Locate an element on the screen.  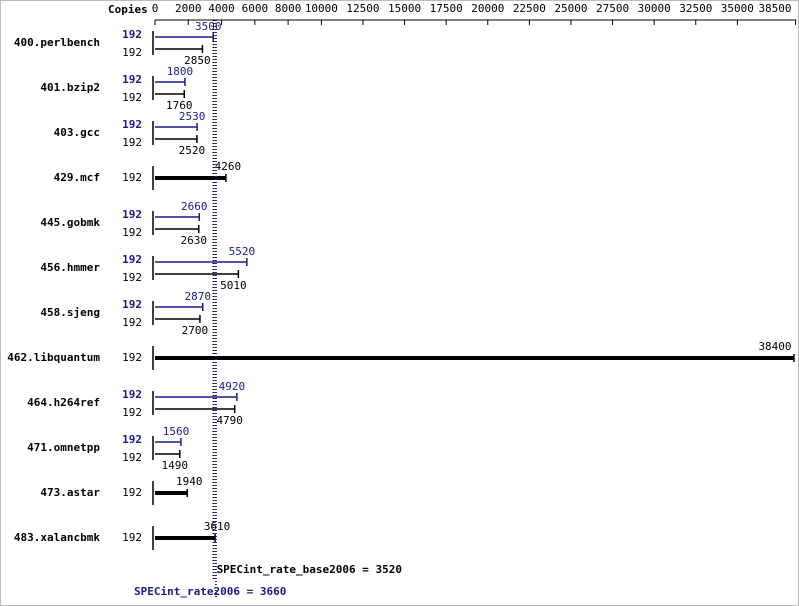
peak-value-label: 1800 is located at coordinates (180, 71).